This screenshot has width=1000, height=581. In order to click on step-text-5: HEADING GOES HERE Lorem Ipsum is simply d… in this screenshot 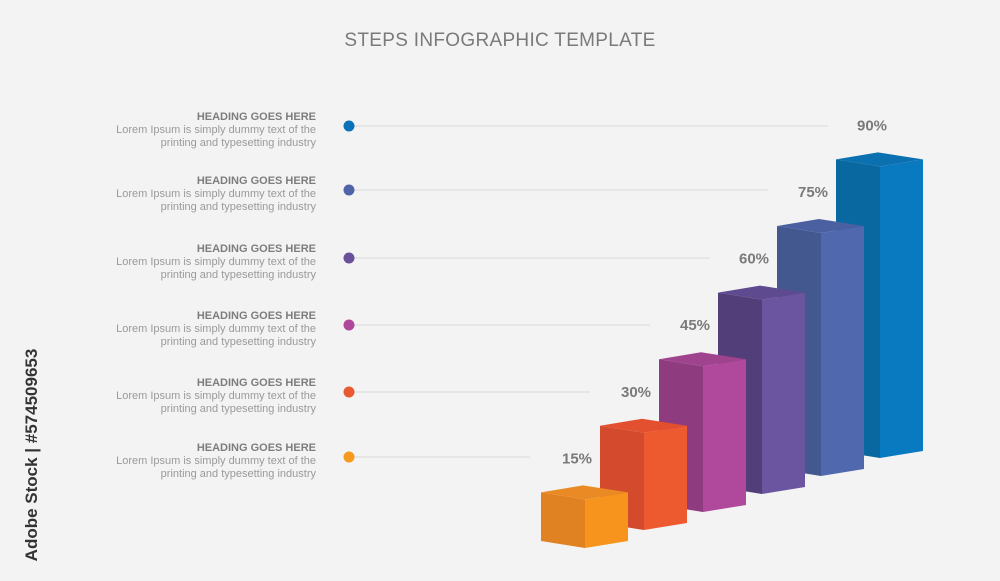, I will do `click(208, 396)`.